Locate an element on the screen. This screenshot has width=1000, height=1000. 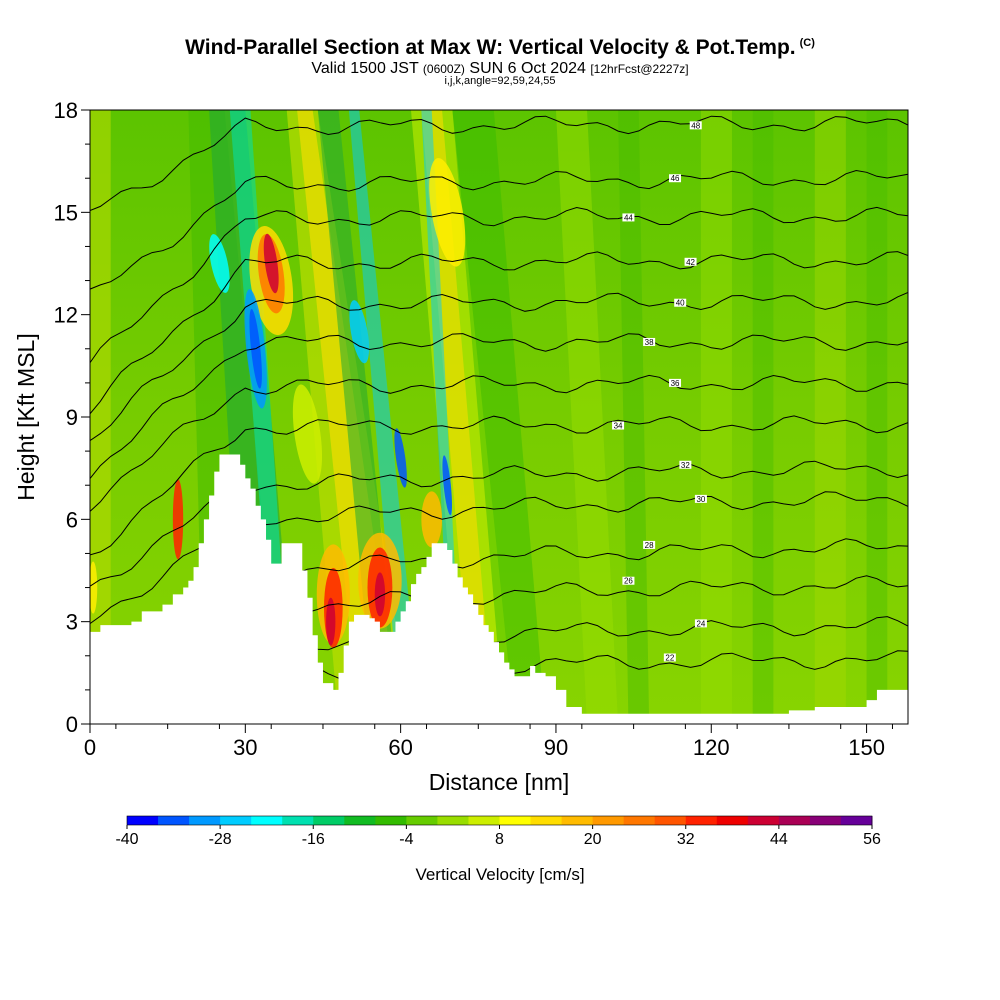
theta-label: 48 is located at coordinates (695, 125).